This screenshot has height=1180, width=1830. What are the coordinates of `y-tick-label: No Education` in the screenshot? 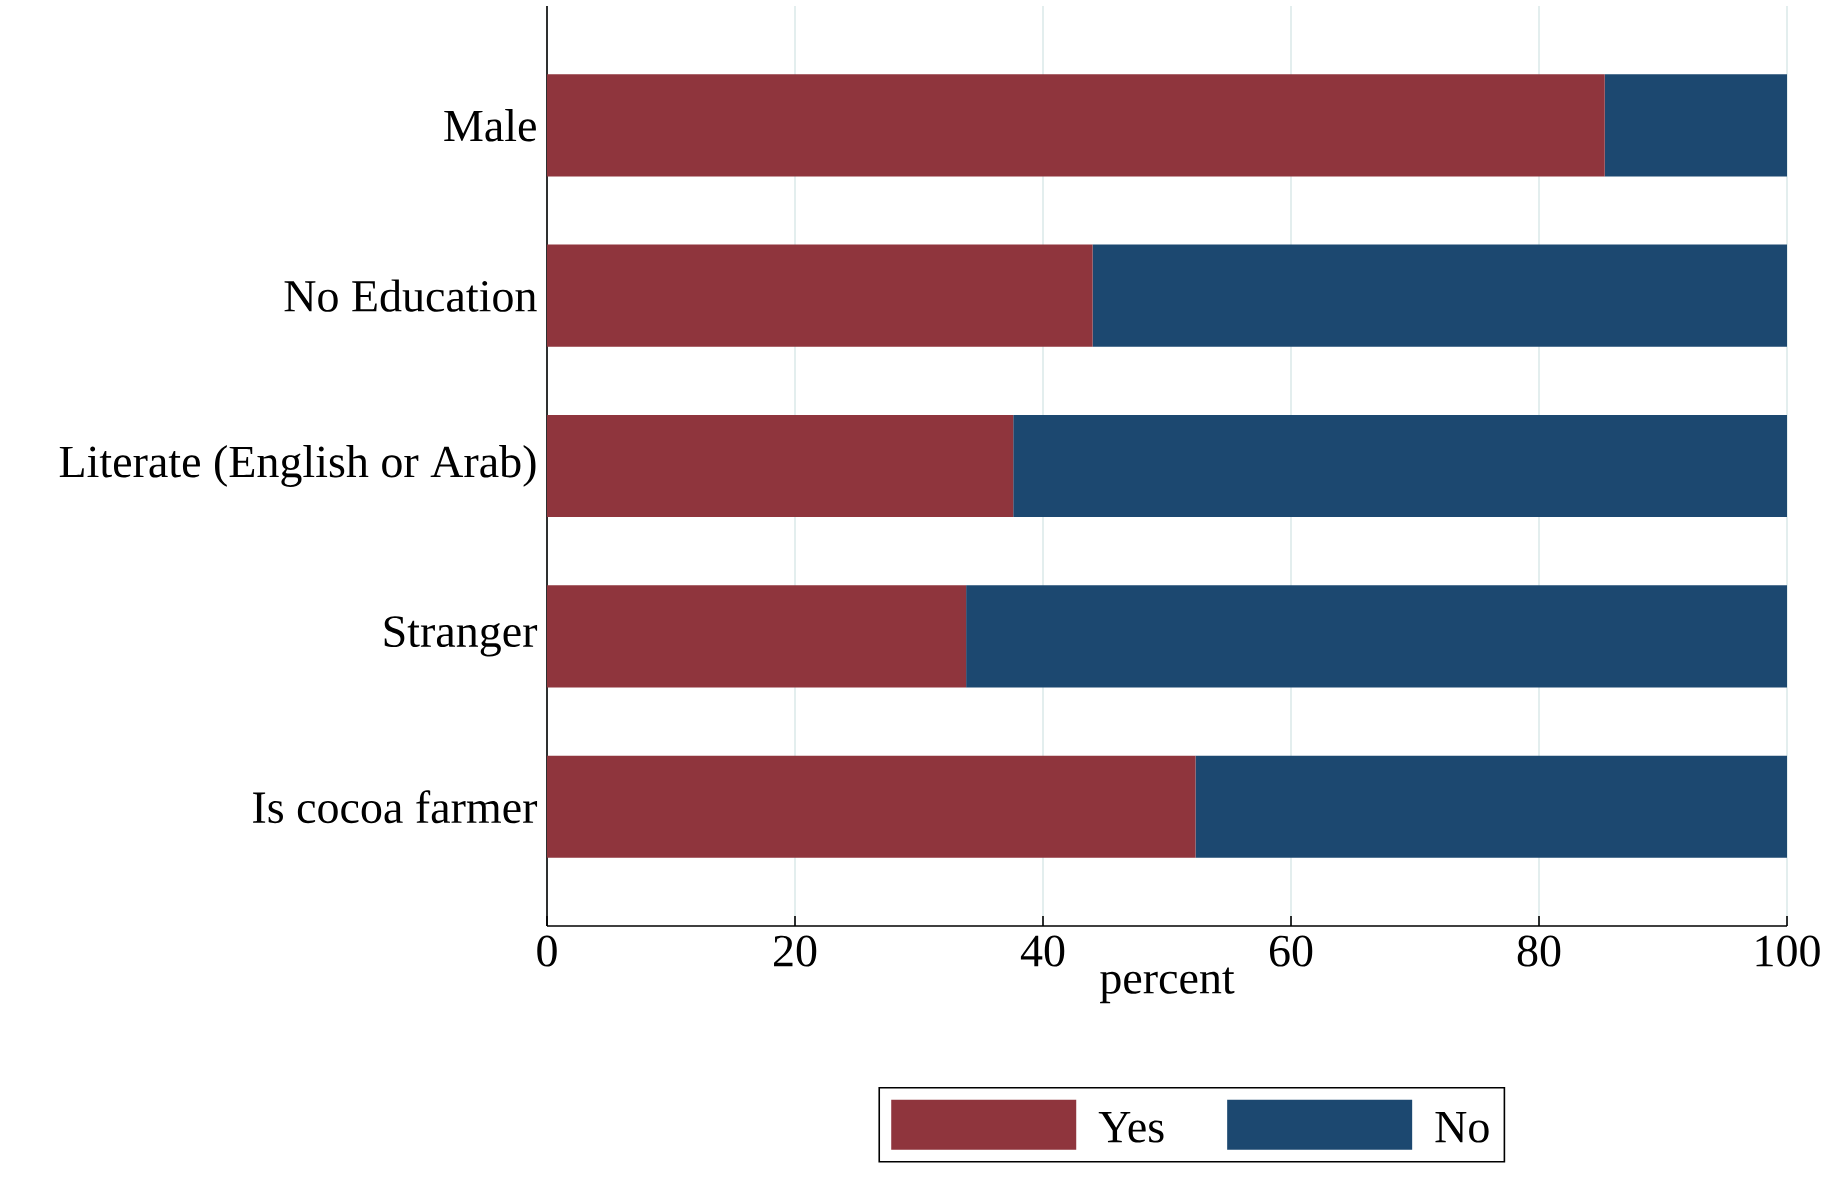 It's located at (410, 295).